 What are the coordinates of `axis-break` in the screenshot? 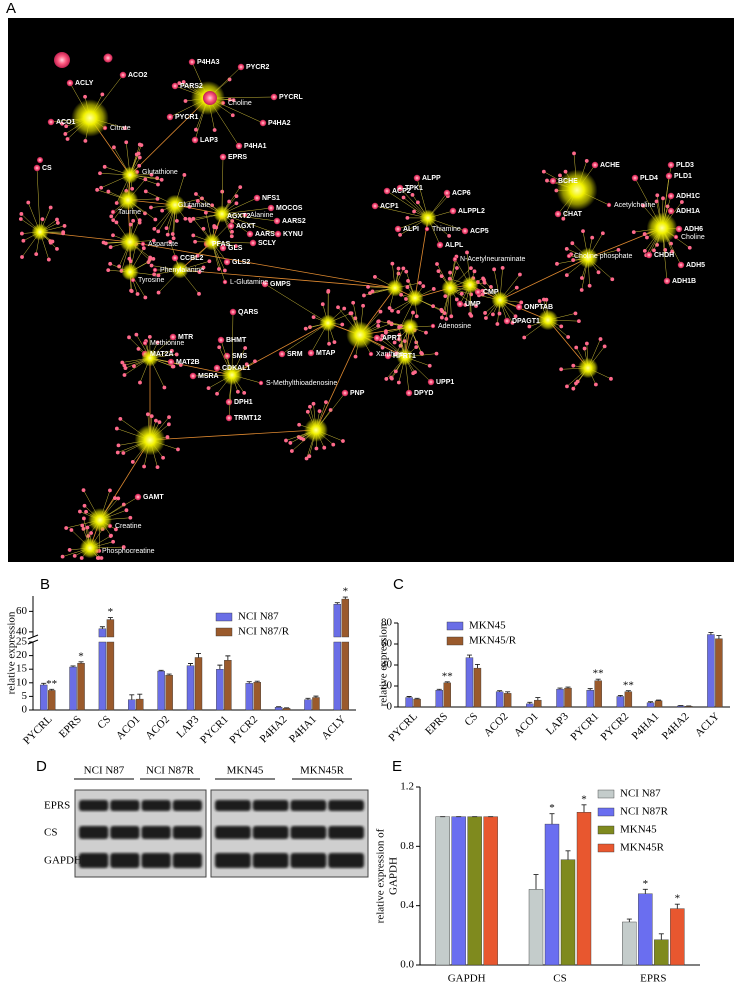 It's located at (33, 642).